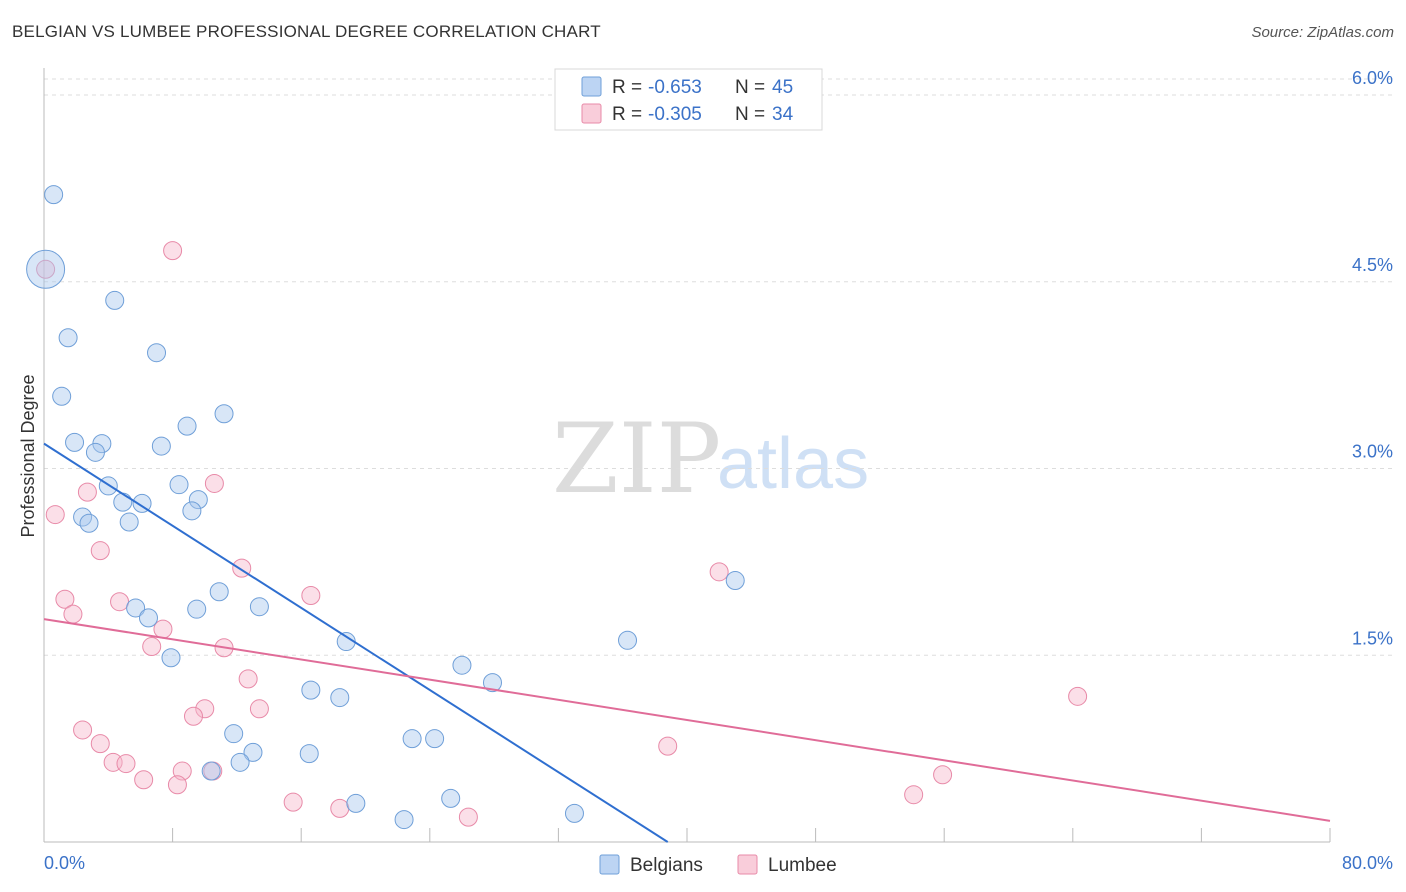 Image resolution: width=1406 pixels, height=892 pixels. I want to click on belgians-n-label: N =, so click(750, 87).